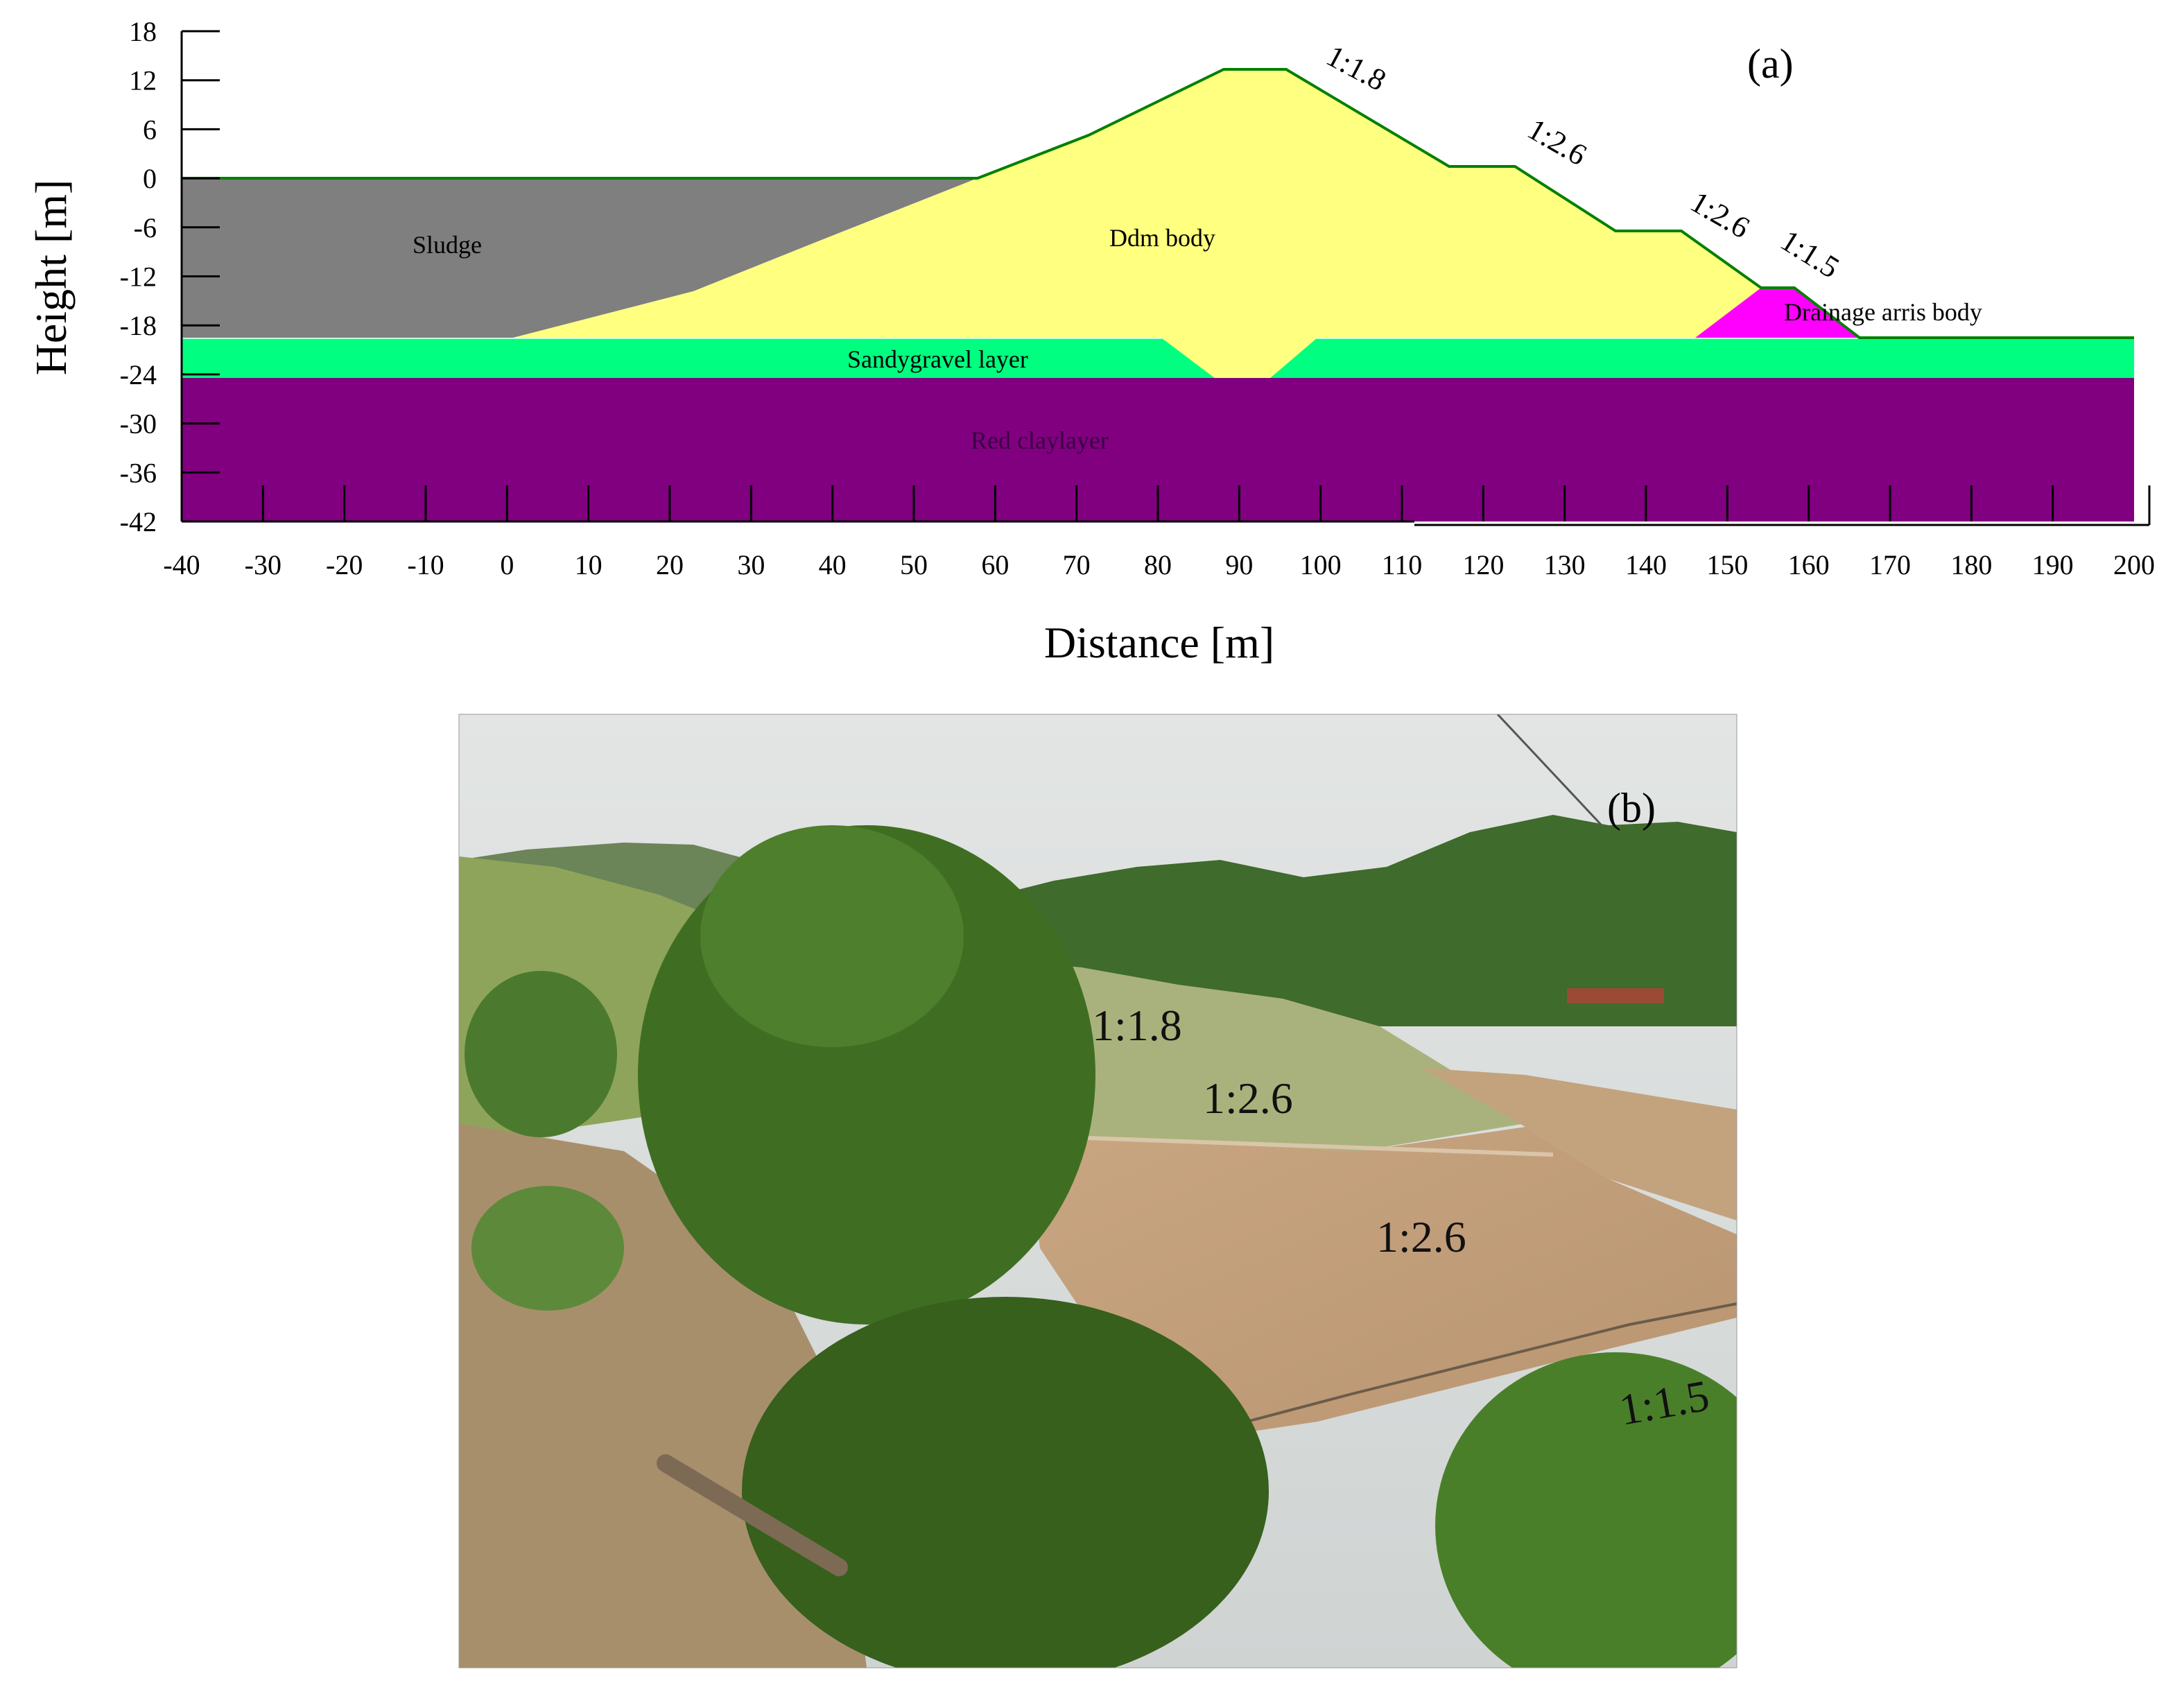 Image resolution: width=2184 pixels, height=1690 pixels. Describe the element at coordinates (138, 473) in the screenshot. I see `y-tick-label: -36` at that location.